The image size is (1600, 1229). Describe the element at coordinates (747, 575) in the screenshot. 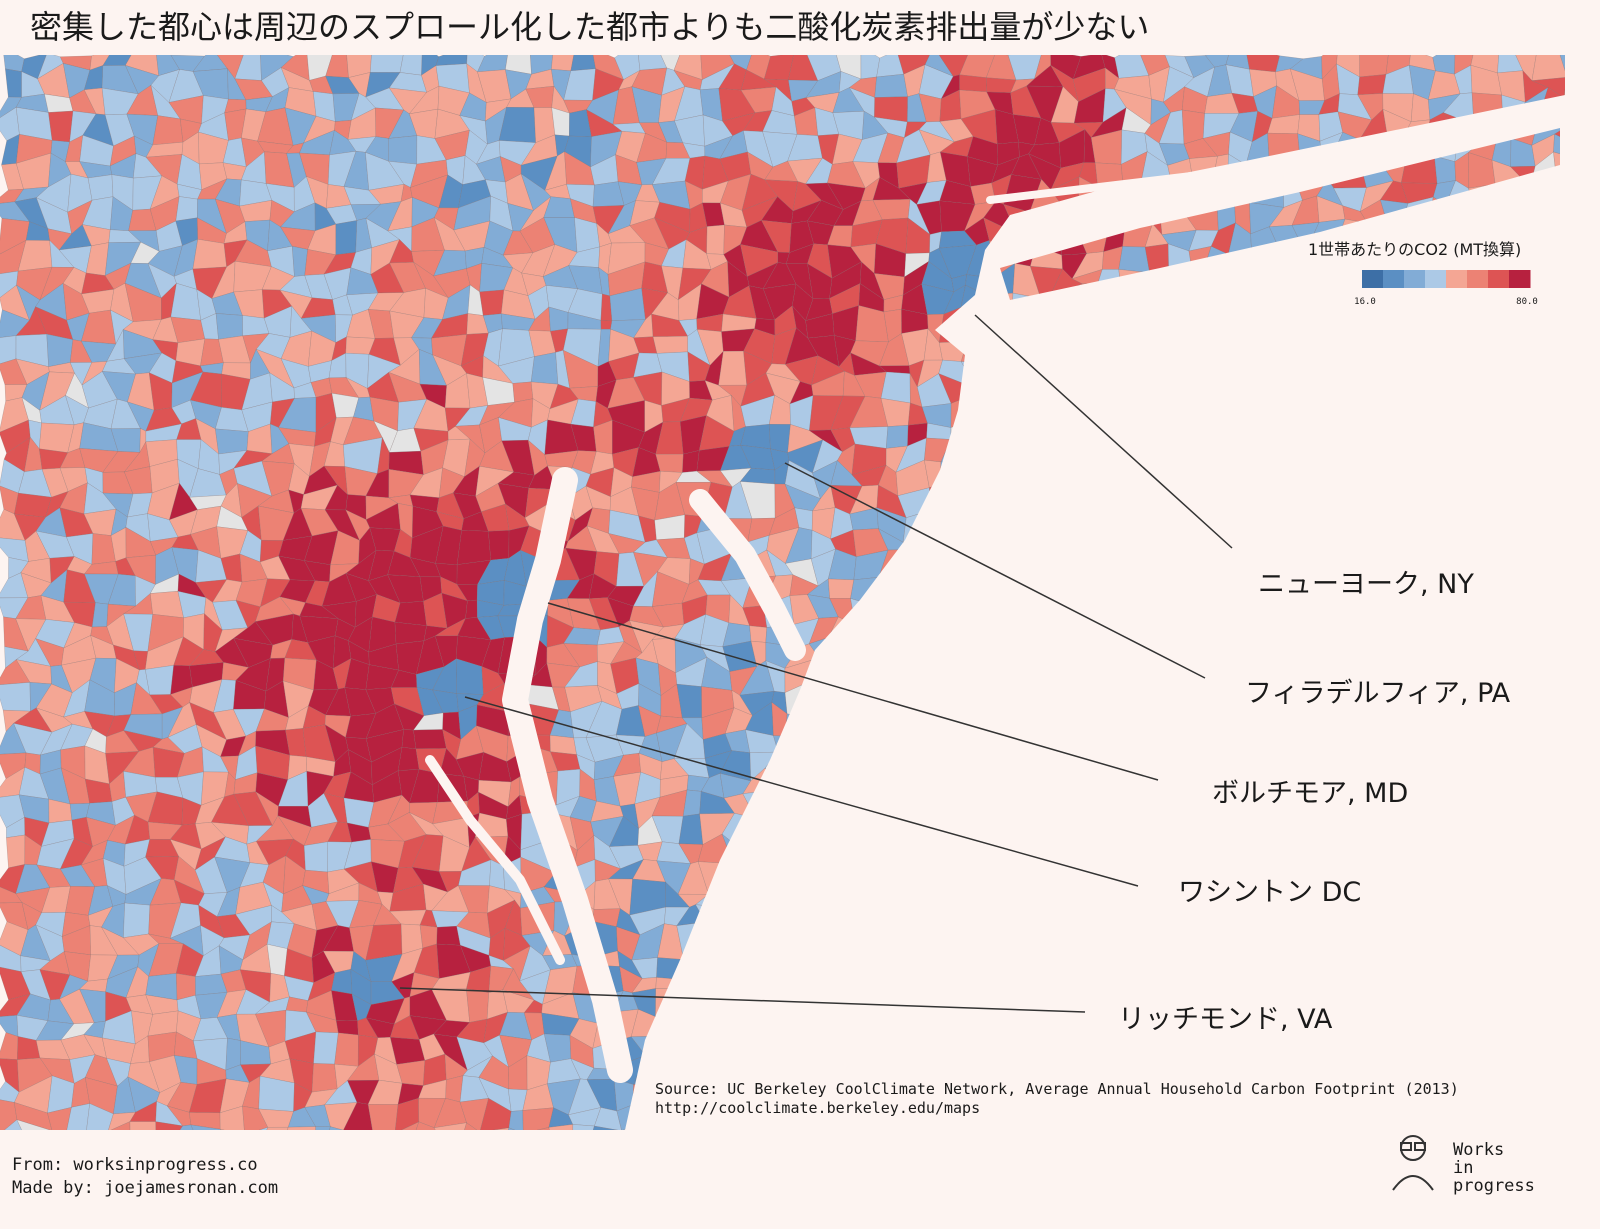

I see `delaware-bay` at that location.